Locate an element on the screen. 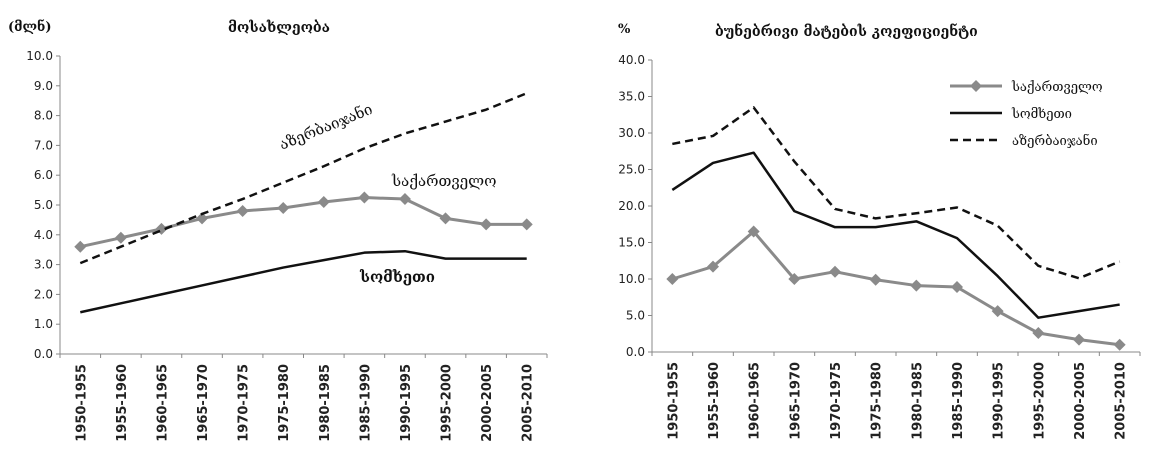  population-x-tick-label: 2000-2005 is located at coordinates (487, 403).